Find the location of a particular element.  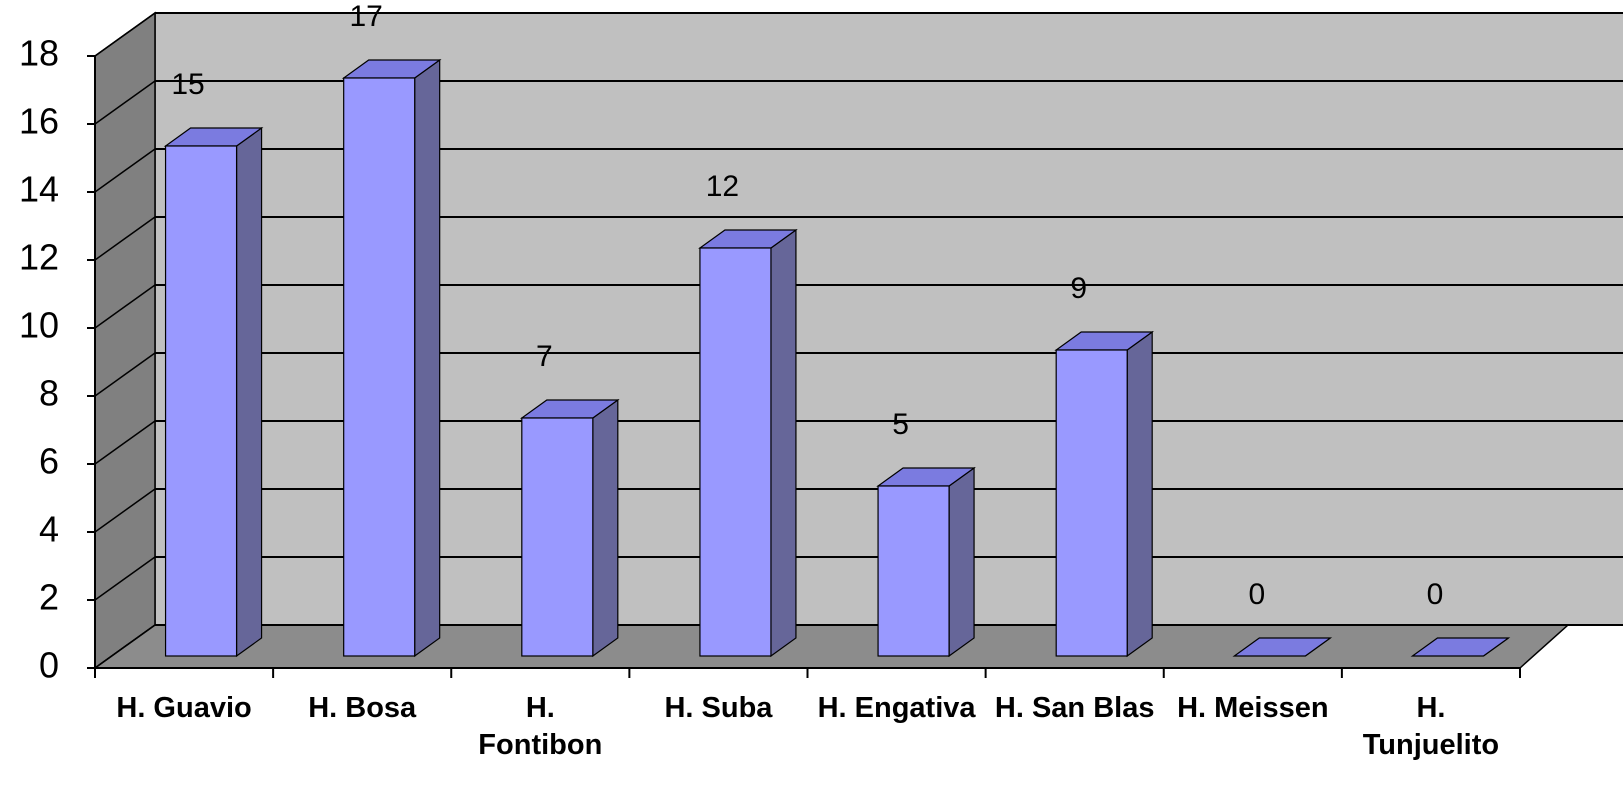

y-tick-label: 14 is located at coordinates (39, 189).